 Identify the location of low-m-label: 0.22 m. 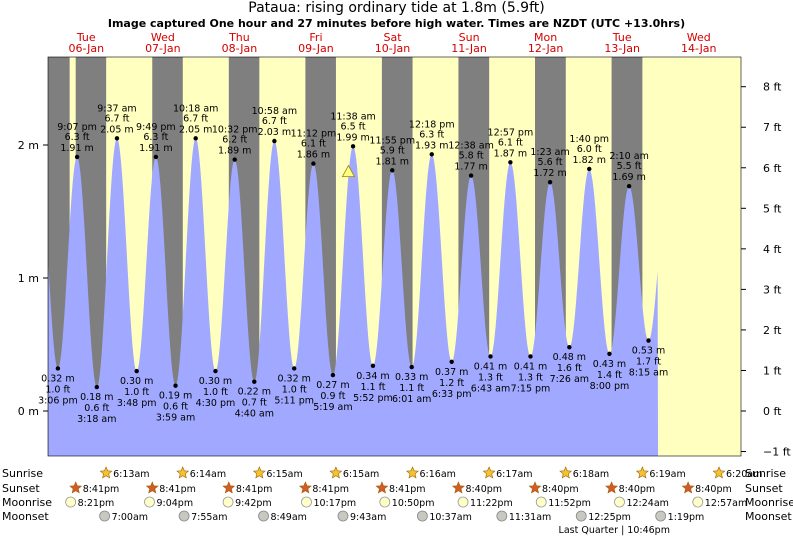
(254, 392).